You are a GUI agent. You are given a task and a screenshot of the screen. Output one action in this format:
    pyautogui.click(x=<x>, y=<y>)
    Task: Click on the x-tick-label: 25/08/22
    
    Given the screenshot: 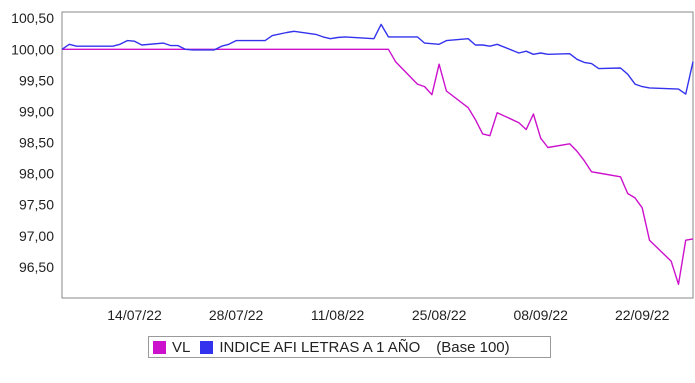 What is the action you would take?
    pyautogui.click(x=439, y=315)
    